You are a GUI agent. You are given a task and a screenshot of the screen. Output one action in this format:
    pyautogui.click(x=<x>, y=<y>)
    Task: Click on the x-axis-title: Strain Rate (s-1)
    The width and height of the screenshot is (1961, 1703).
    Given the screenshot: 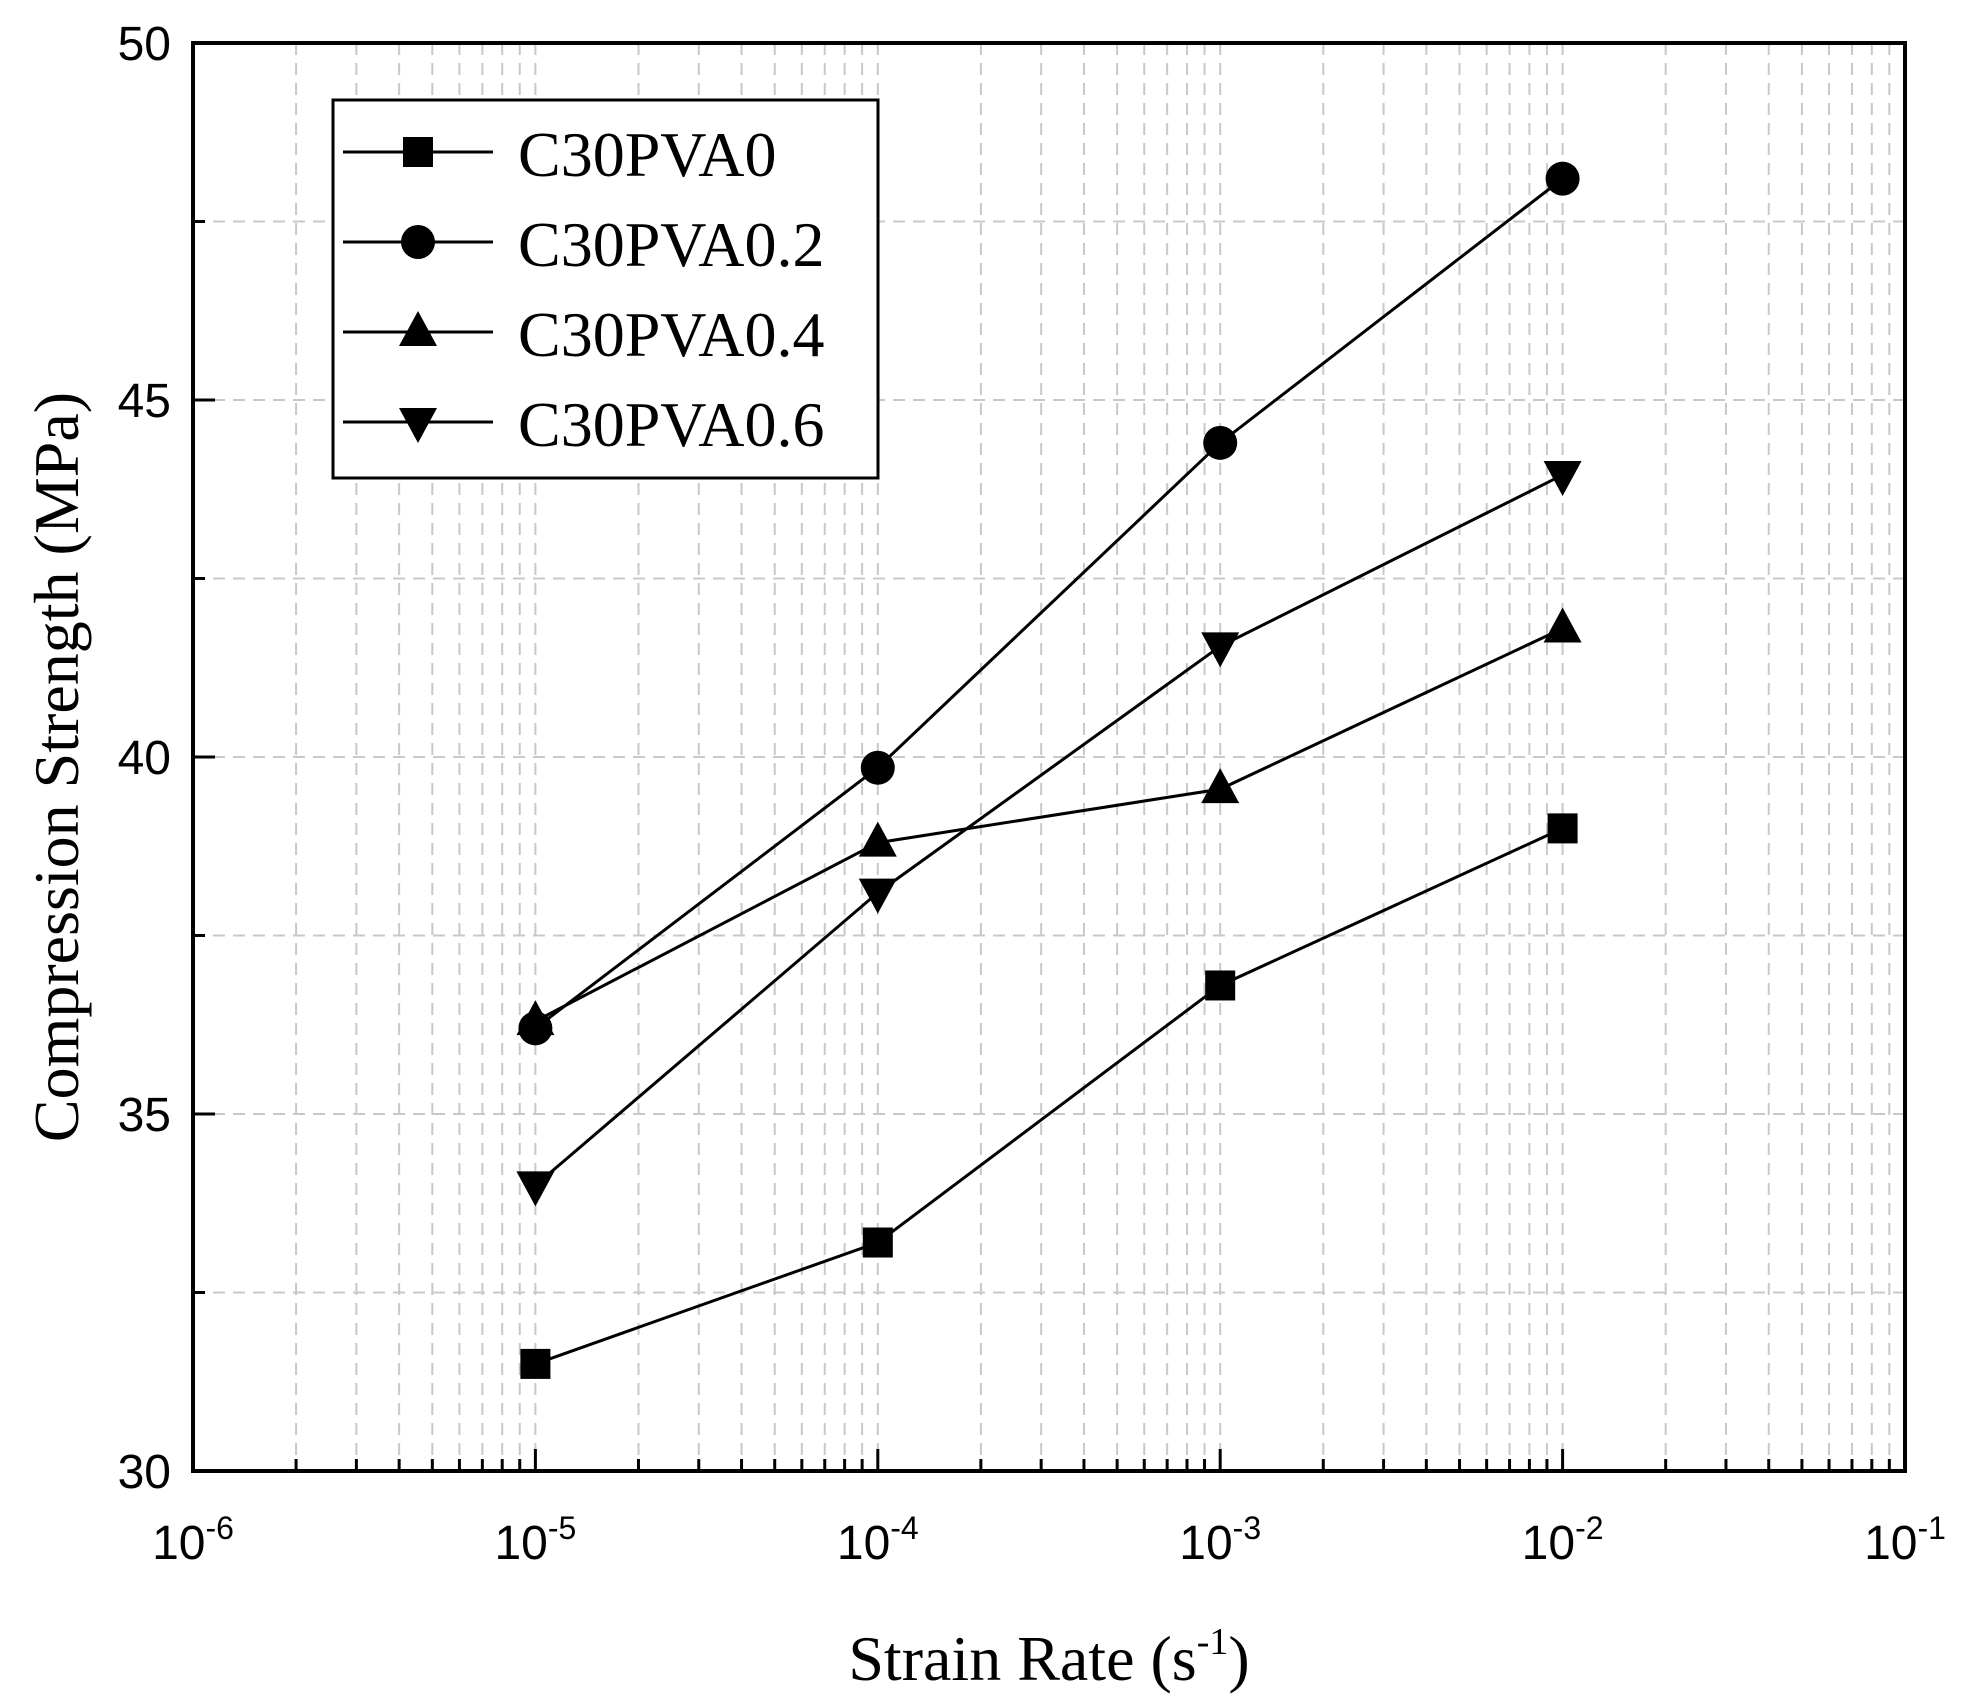 What is the action you would take?
    pyautogui.click(x=1048, y=1657)
    